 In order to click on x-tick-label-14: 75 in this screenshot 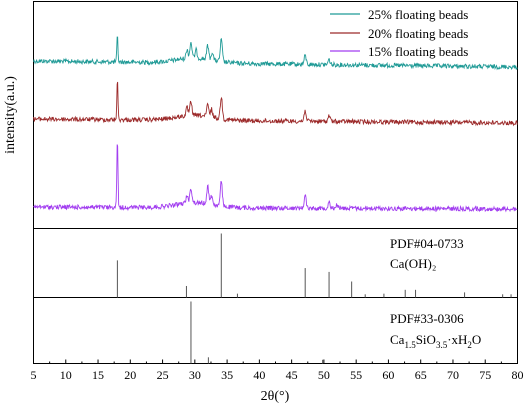, I will do `click(485, 375)`.